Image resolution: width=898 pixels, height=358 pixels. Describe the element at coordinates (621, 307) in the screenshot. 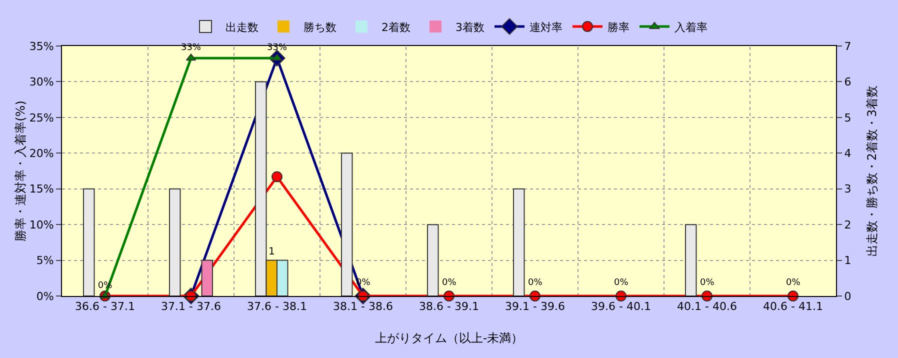

I see `x-tick-label: 39.6 - 40.1` at that location.